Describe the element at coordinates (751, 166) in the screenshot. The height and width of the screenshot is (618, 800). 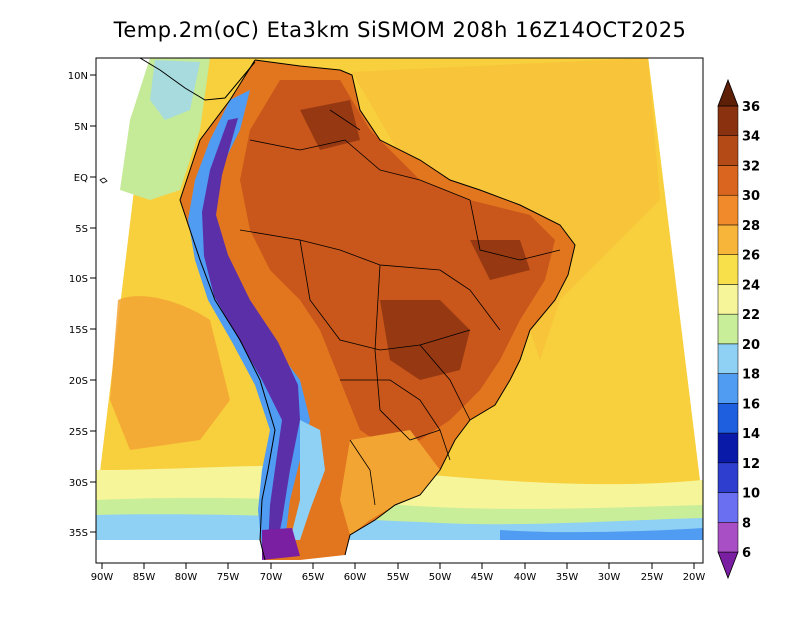
I see `colorbar-label: 32` at that location.